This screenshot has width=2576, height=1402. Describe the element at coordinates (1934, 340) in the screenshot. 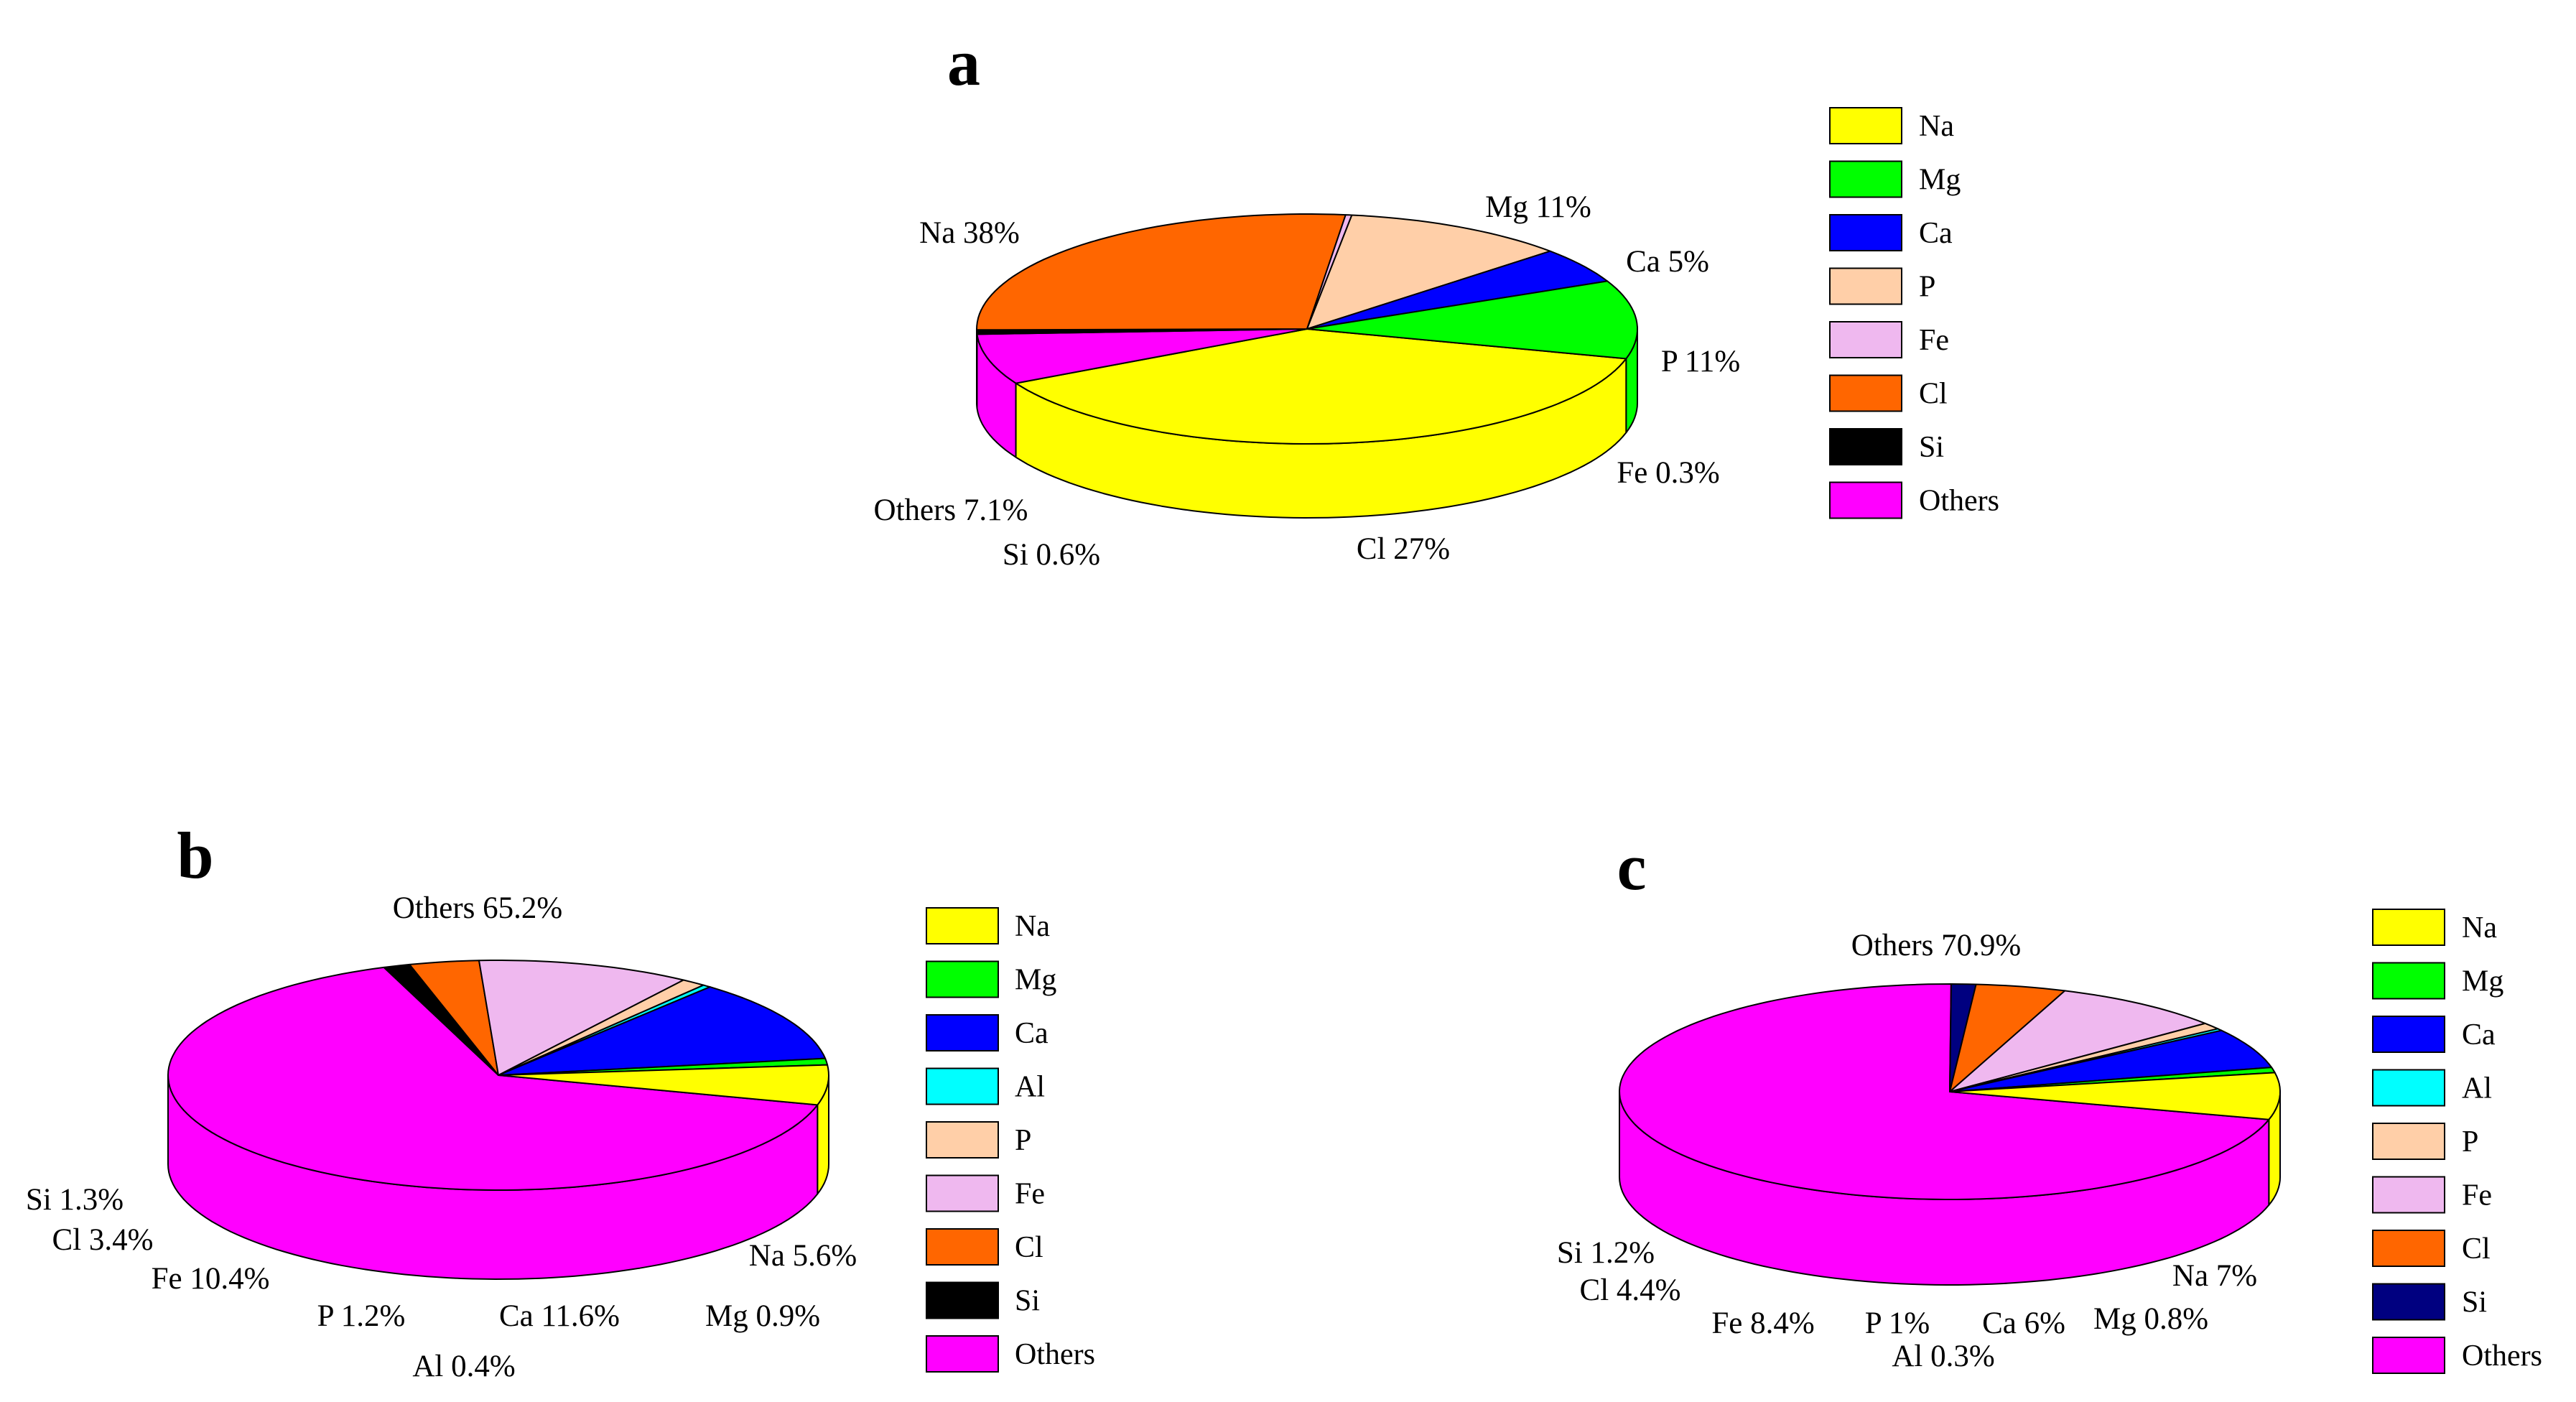

I see `legend-label-fe: Fe` at that location.